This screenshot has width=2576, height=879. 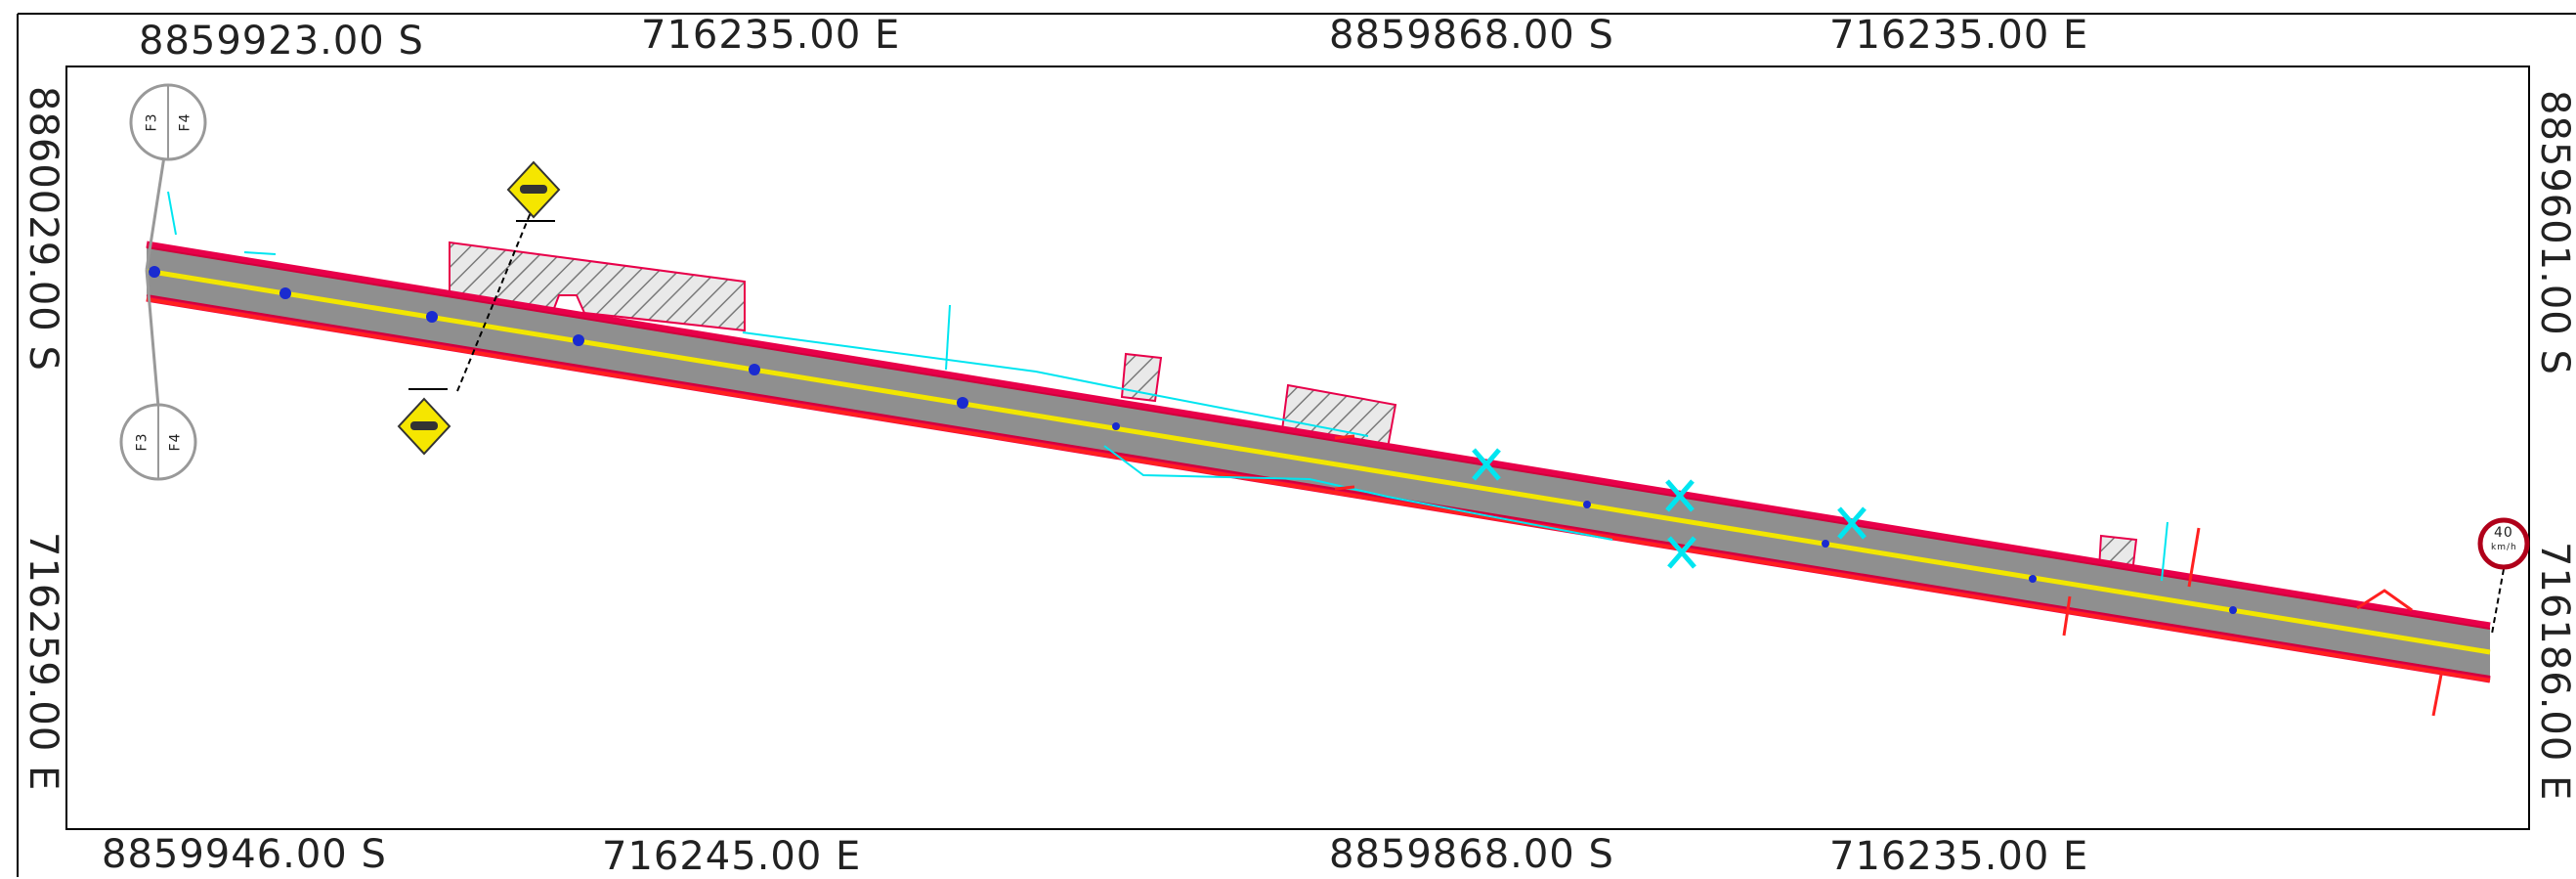 I want to click on cross-marks, so click(x=1670, y=508).